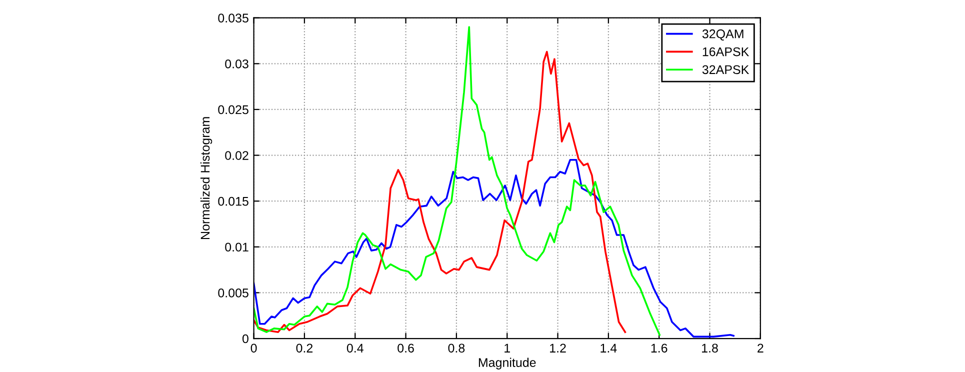 The height and width of the screenshot is (372, 965). Describe the element at coordinates (236, 63) in the screenshot. I see `y-tick-label: 0.03` at that location.